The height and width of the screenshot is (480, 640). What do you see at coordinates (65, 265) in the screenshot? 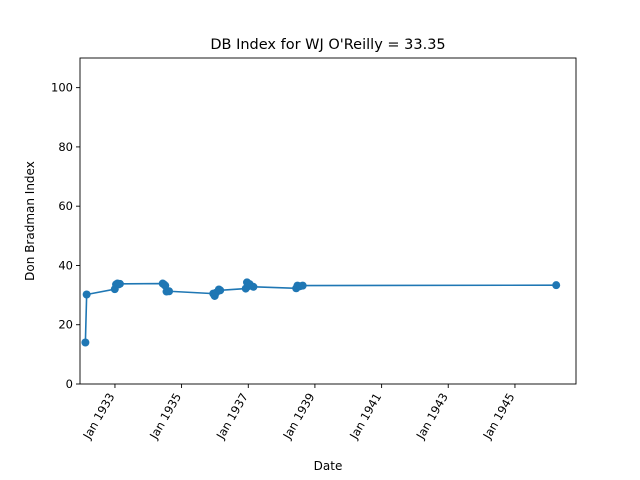
I see `y-tick-label: 40` at bounding box center [65, 265].